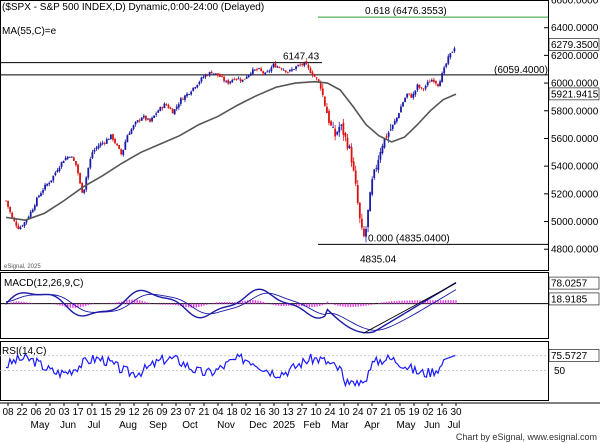 This screenshot has height=443, width=600. I want to click on x-date-label: 03, so click(64, 412).